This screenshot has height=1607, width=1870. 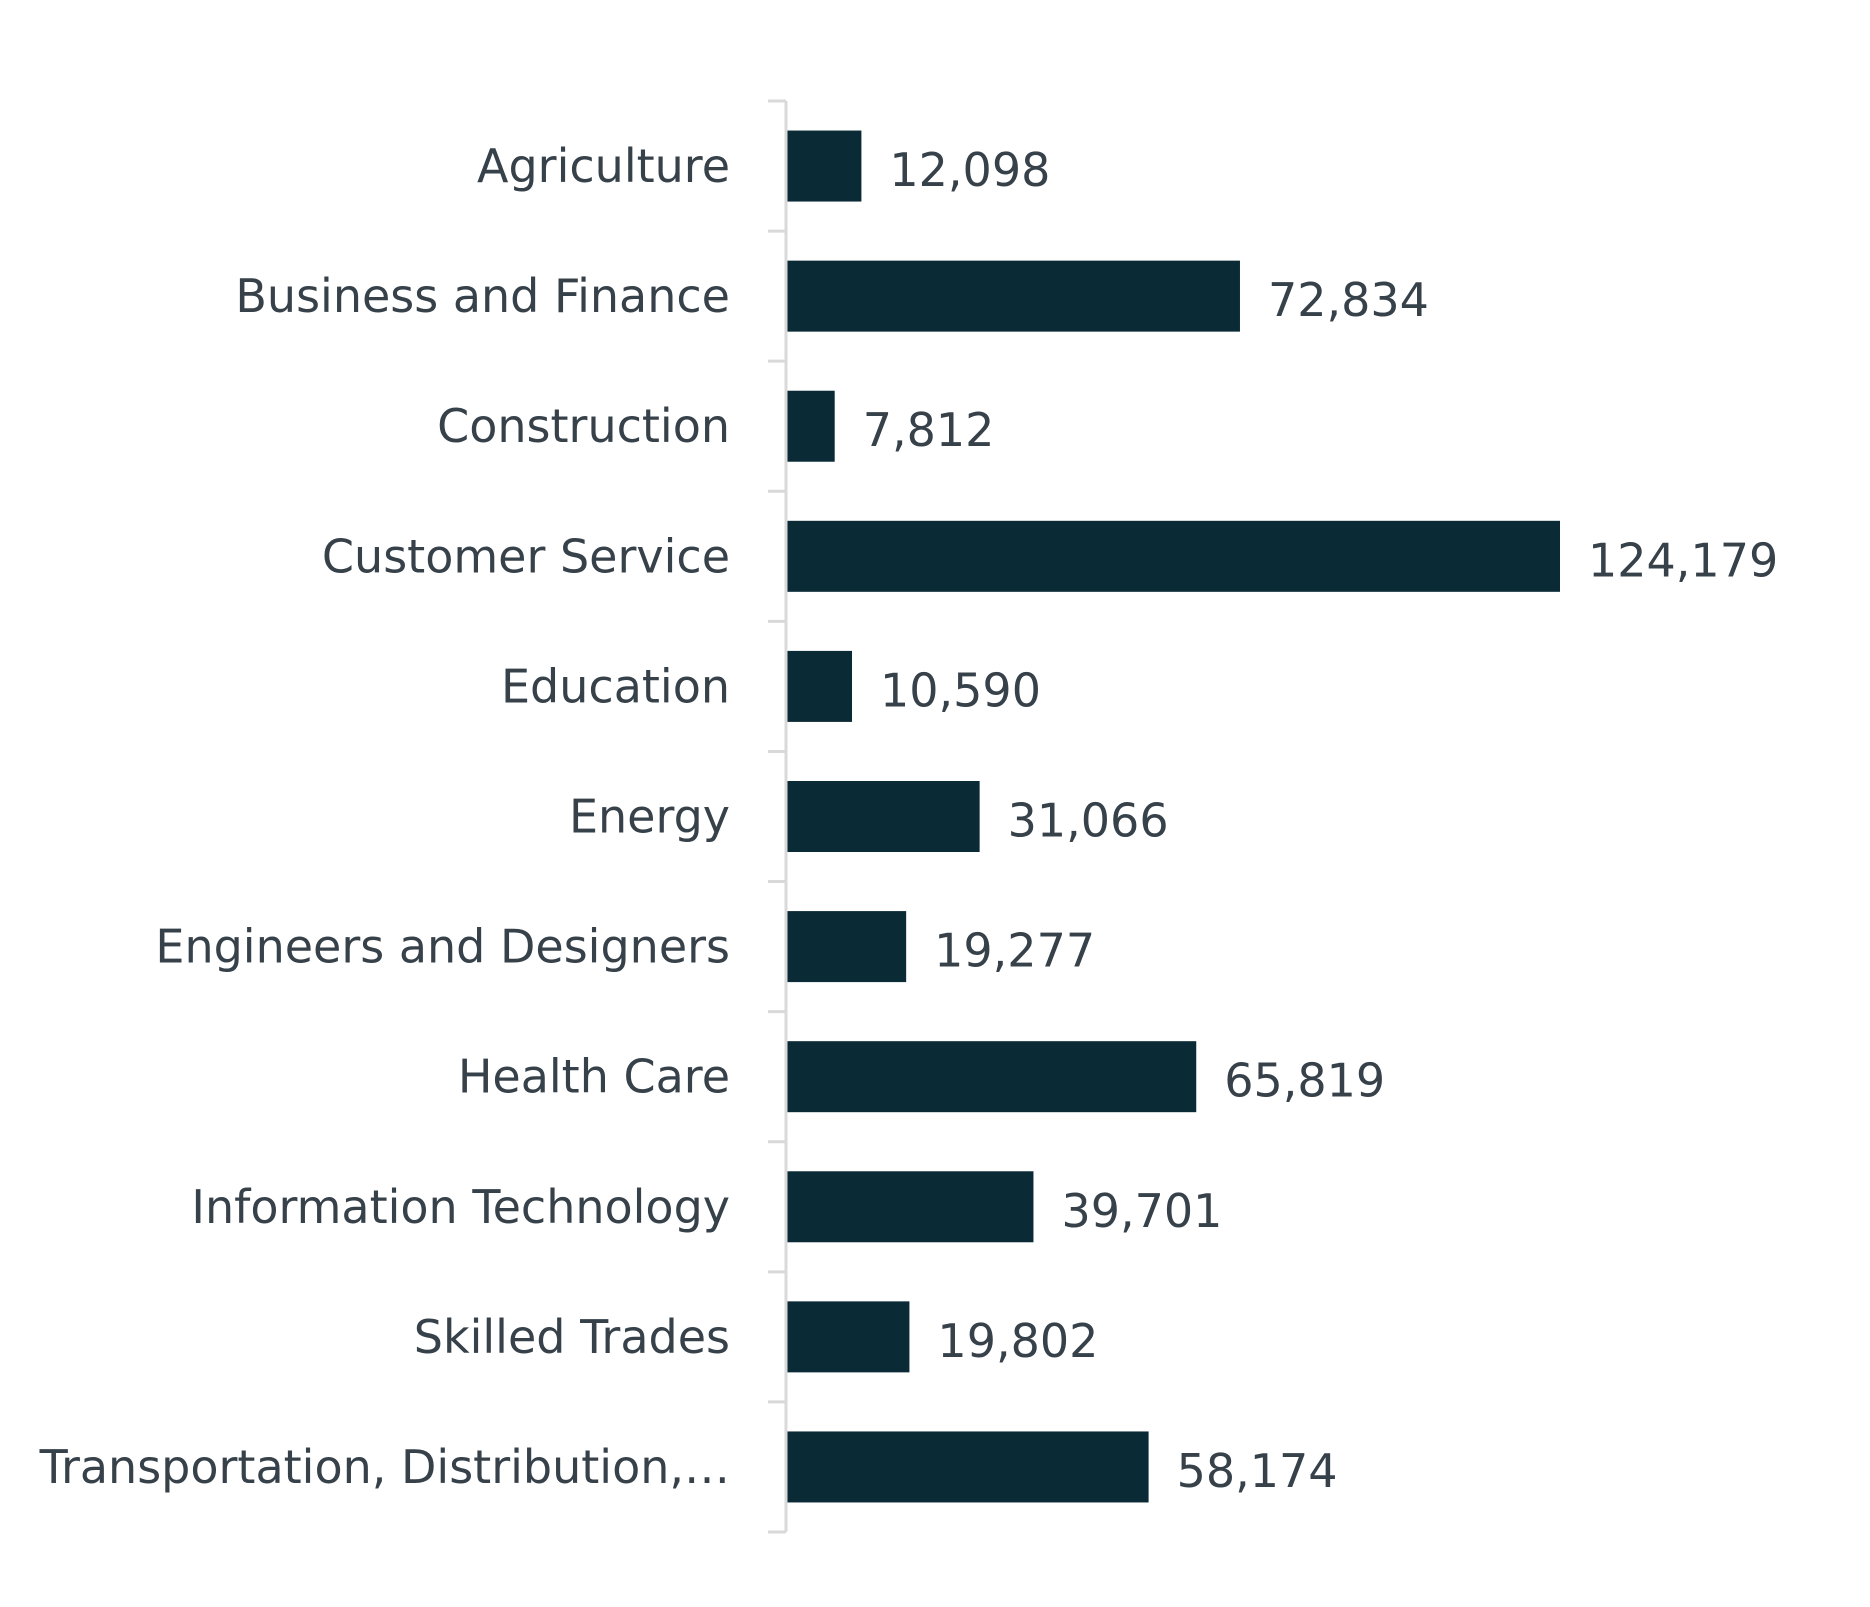 I want to click on category-label: Information Technology, so click(x=460, y=1207).